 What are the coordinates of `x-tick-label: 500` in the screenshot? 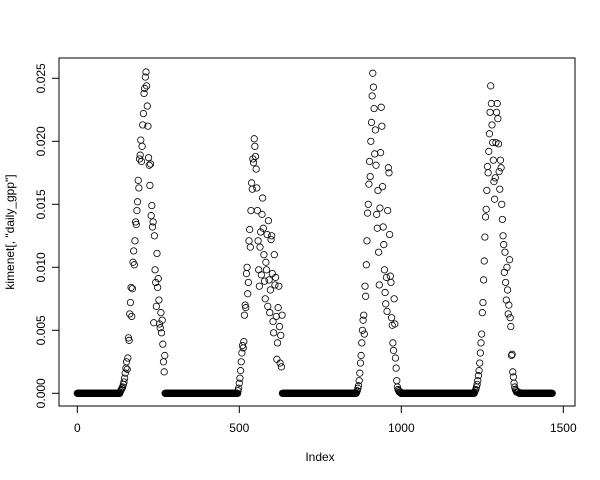 It's located at (239, 428).